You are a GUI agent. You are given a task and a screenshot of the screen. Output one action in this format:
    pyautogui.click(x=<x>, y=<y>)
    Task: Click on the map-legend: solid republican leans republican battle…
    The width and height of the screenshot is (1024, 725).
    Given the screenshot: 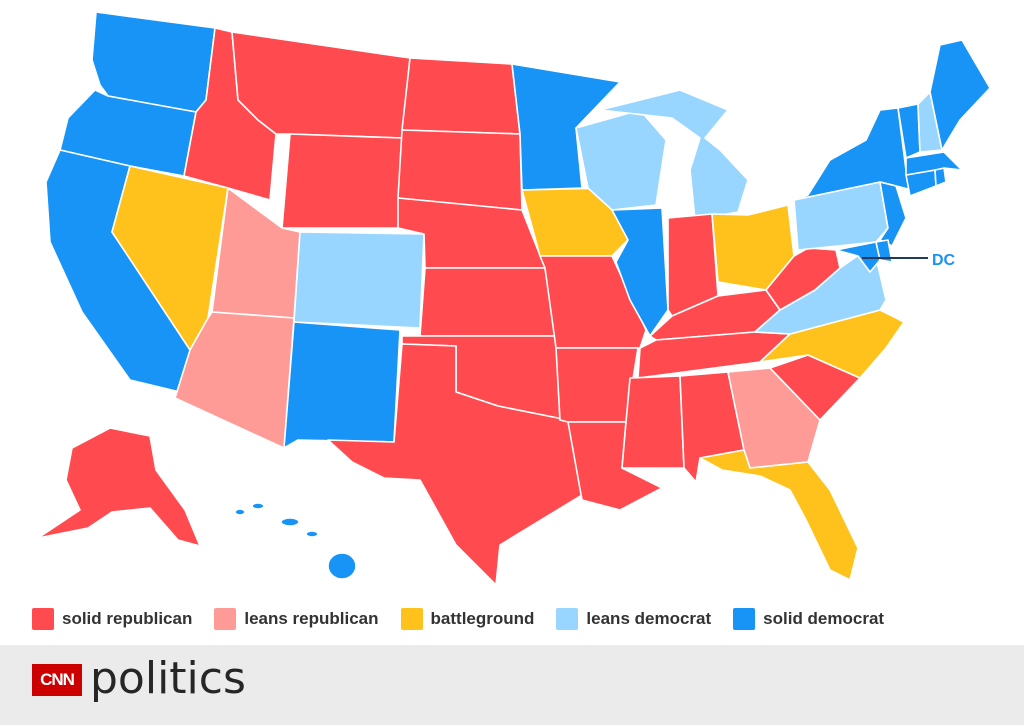 What is the action you would take?
    pyautogui.click(x=522, y=619)
    